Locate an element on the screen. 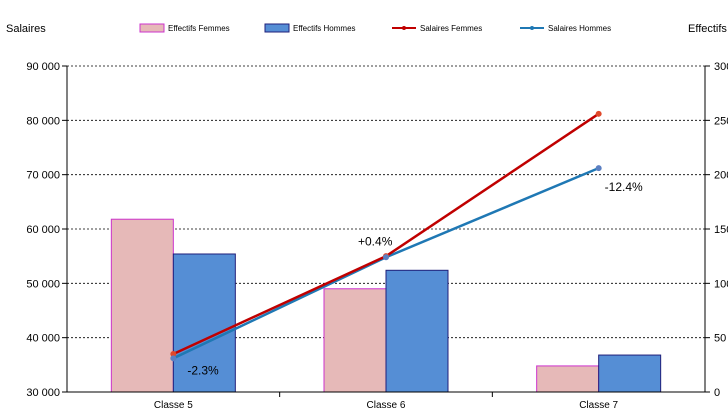  right-tick-label: 250 is located at coordinates (721, 121).